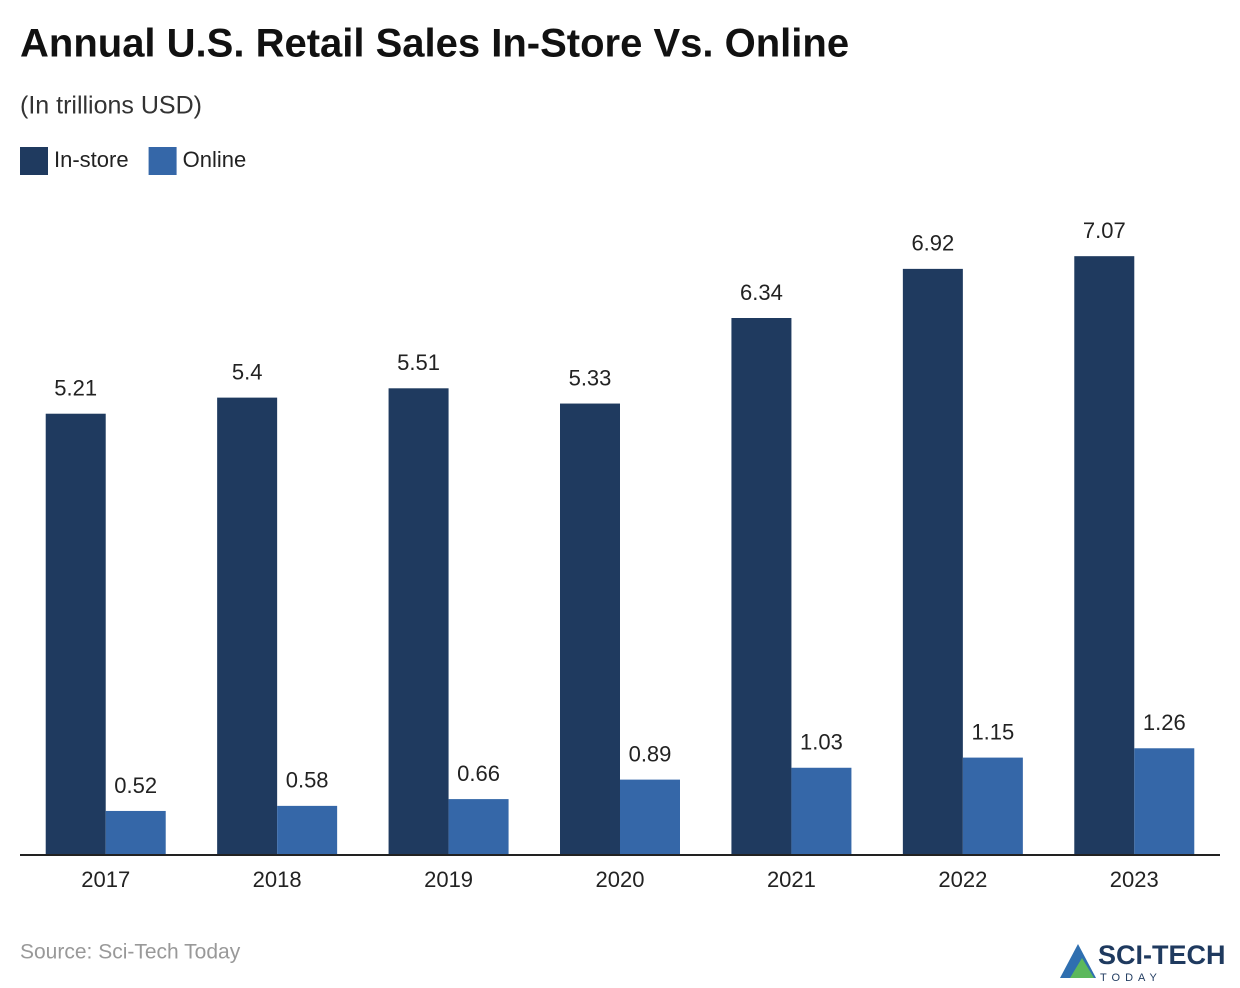 This screenshot has height=988, width=1240. What do you see at coordinates (821, 742) in the screenshot?
I see `value-label: 1.03` at bounding box center [821, 742].